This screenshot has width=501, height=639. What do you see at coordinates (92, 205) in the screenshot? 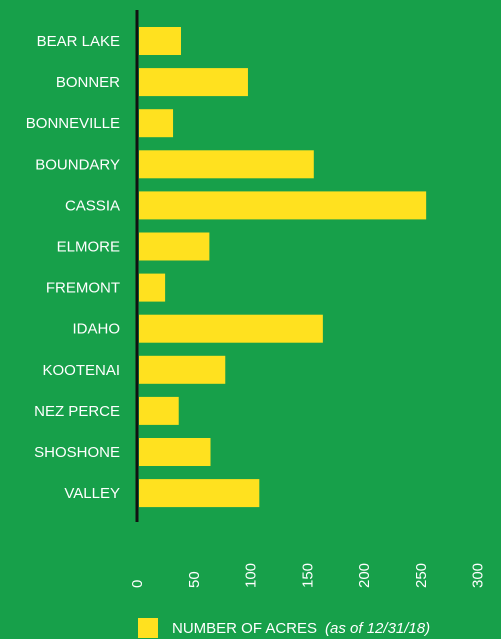
I see `category-label: CASSIA` at bounding box center [92, 205].